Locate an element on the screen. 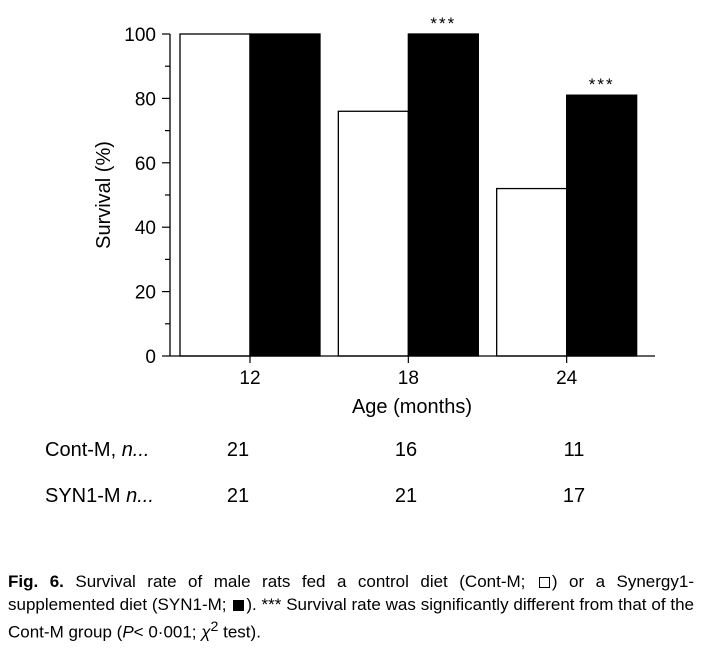  y-tick-label: 60 is located at coordinates (145, 164).